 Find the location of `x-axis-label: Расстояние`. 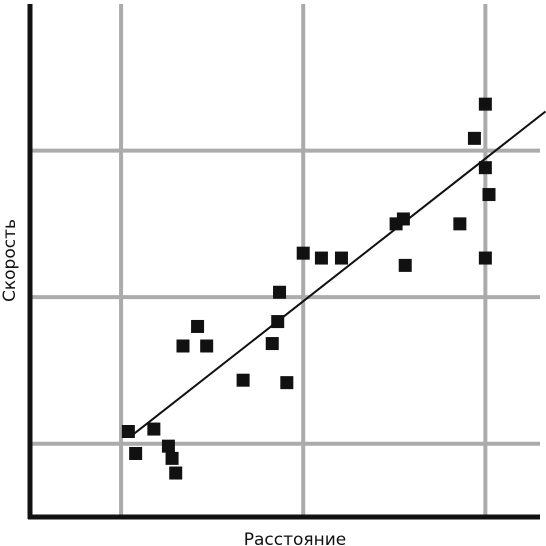

x-axis-label: Расстояние is located at coordinates (295, 538).